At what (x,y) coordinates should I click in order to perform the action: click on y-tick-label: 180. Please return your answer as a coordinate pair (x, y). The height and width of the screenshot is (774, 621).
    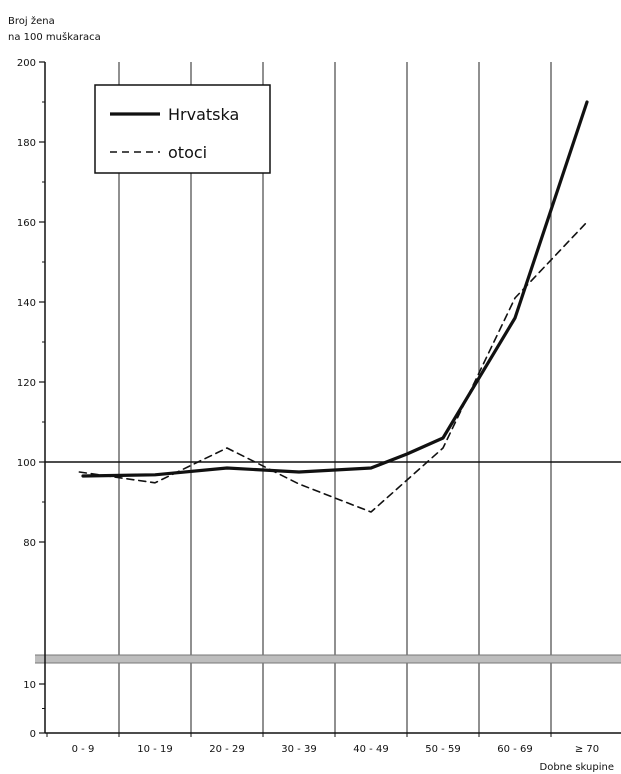
    Looking at the image, I should click on (26, 143).